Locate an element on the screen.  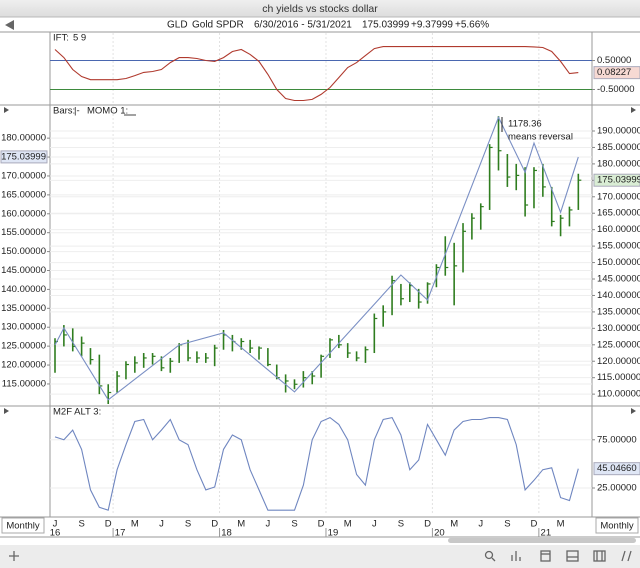
bars-style: |- is located at coordinates (77, 111).